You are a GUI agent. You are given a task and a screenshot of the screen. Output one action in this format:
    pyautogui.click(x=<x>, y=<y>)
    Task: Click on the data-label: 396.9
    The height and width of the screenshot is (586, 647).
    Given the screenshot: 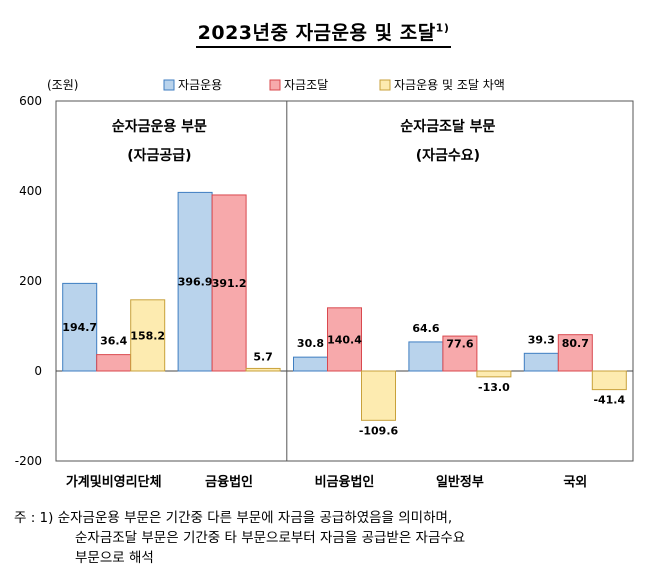 What is the action you would take?
    pyautogui.click(x=195, y=282)
    